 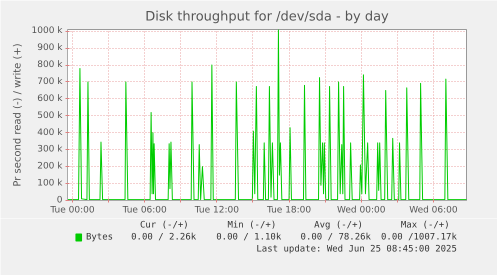 What do you see at coordinates (50, 115) in the screenshot?
I see `y-tick-label: 500 k` at bounding box center [50, 115].